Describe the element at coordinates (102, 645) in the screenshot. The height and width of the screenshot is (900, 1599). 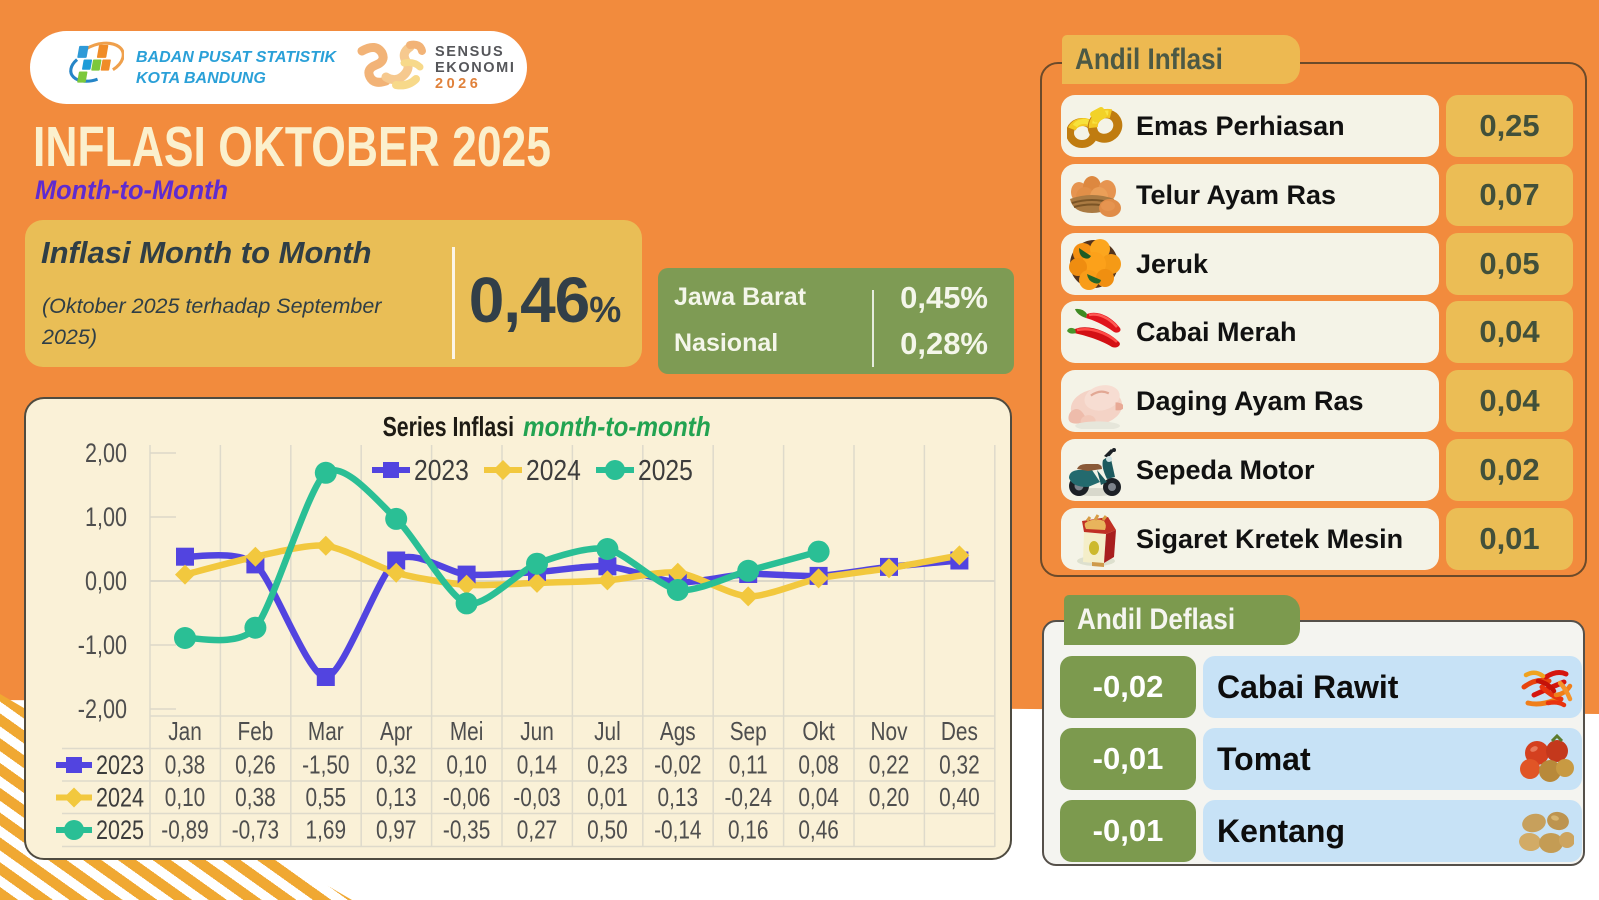
I see `svg-text: -1,00` at that location.